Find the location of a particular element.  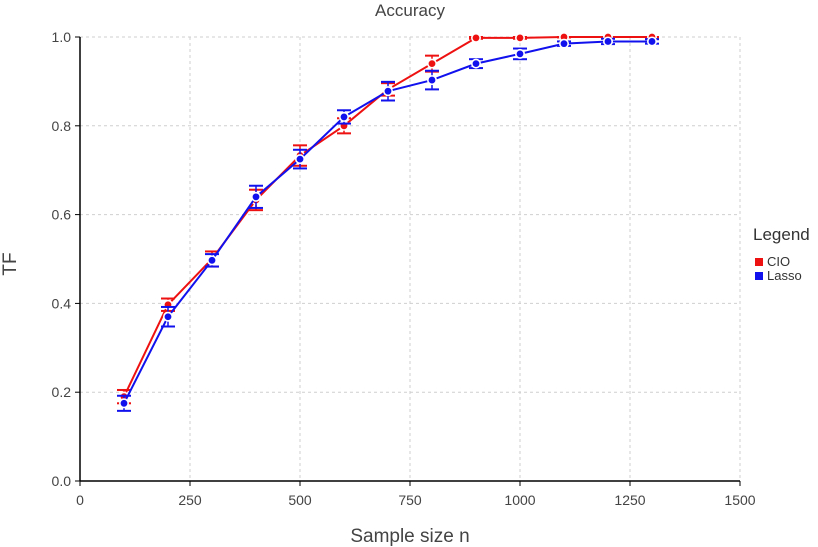

legend-swatch-cio is located at coordinates (759, 262).